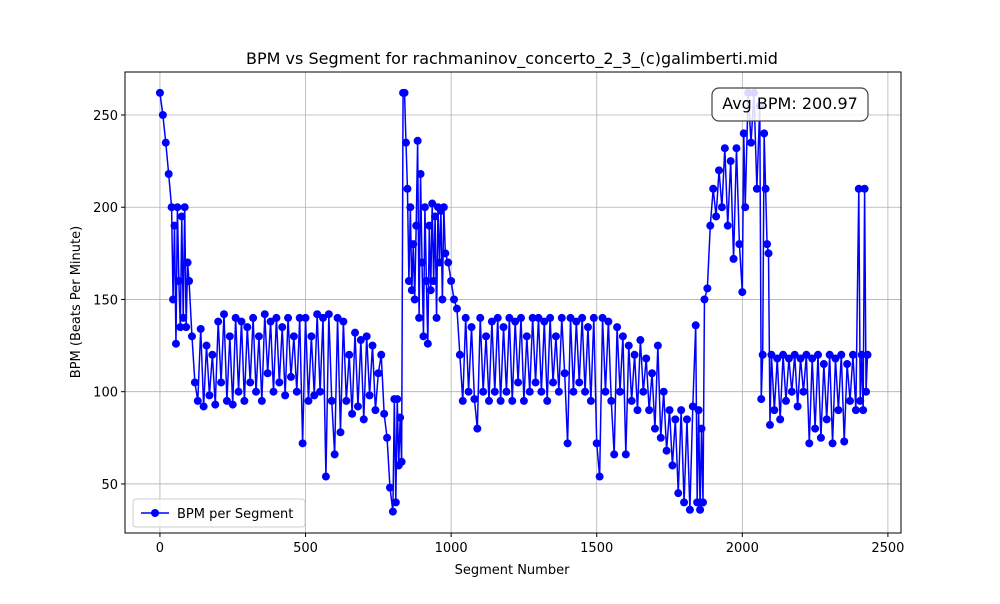 The image size is (1000, 604). I want to click on x-axis-label: Segment Number, so click(513, 570).